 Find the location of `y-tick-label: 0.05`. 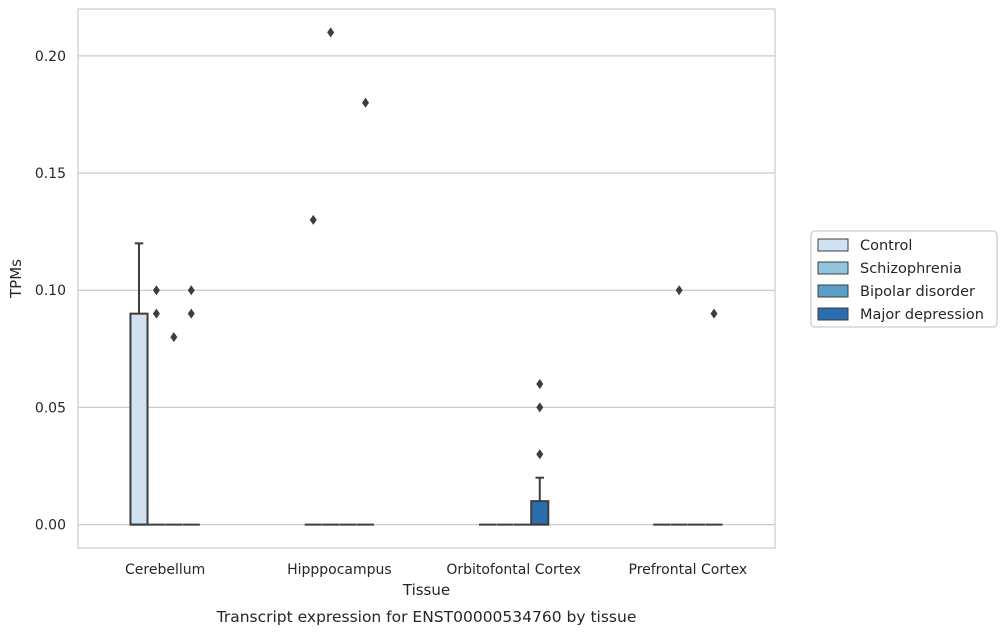

y-tick-label: 0.05 is located at coordinates (50, 408).